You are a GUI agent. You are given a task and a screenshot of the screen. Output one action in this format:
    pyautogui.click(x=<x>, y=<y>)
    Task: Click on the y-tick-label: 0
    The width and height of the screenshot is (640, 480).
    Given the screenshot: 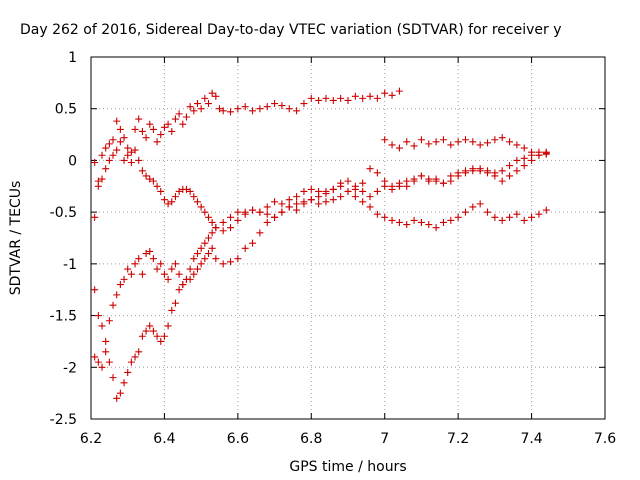 What is the action you would take?
    pyautogui.click(x=72, y=161)
    